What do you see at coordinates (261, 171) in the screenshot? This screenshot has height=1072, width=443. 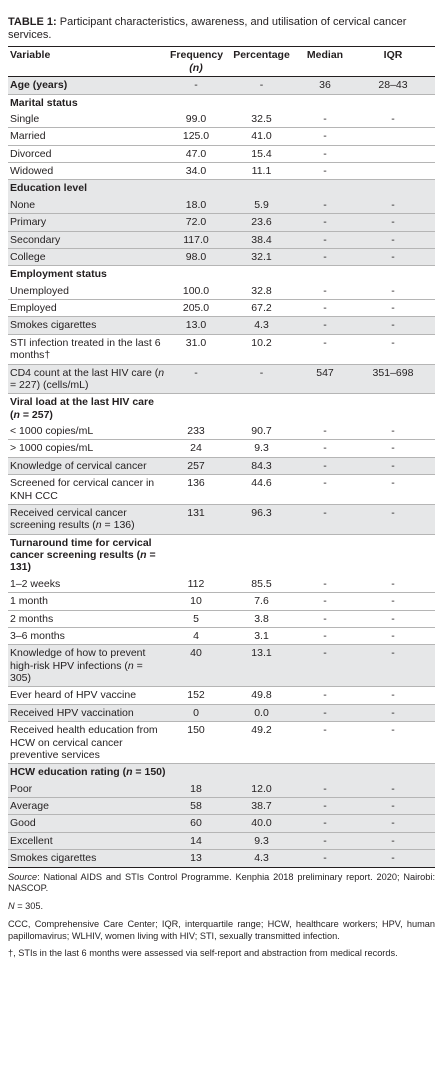 I see `cell-percentage: 11.1` at bounding box center [261, 171].